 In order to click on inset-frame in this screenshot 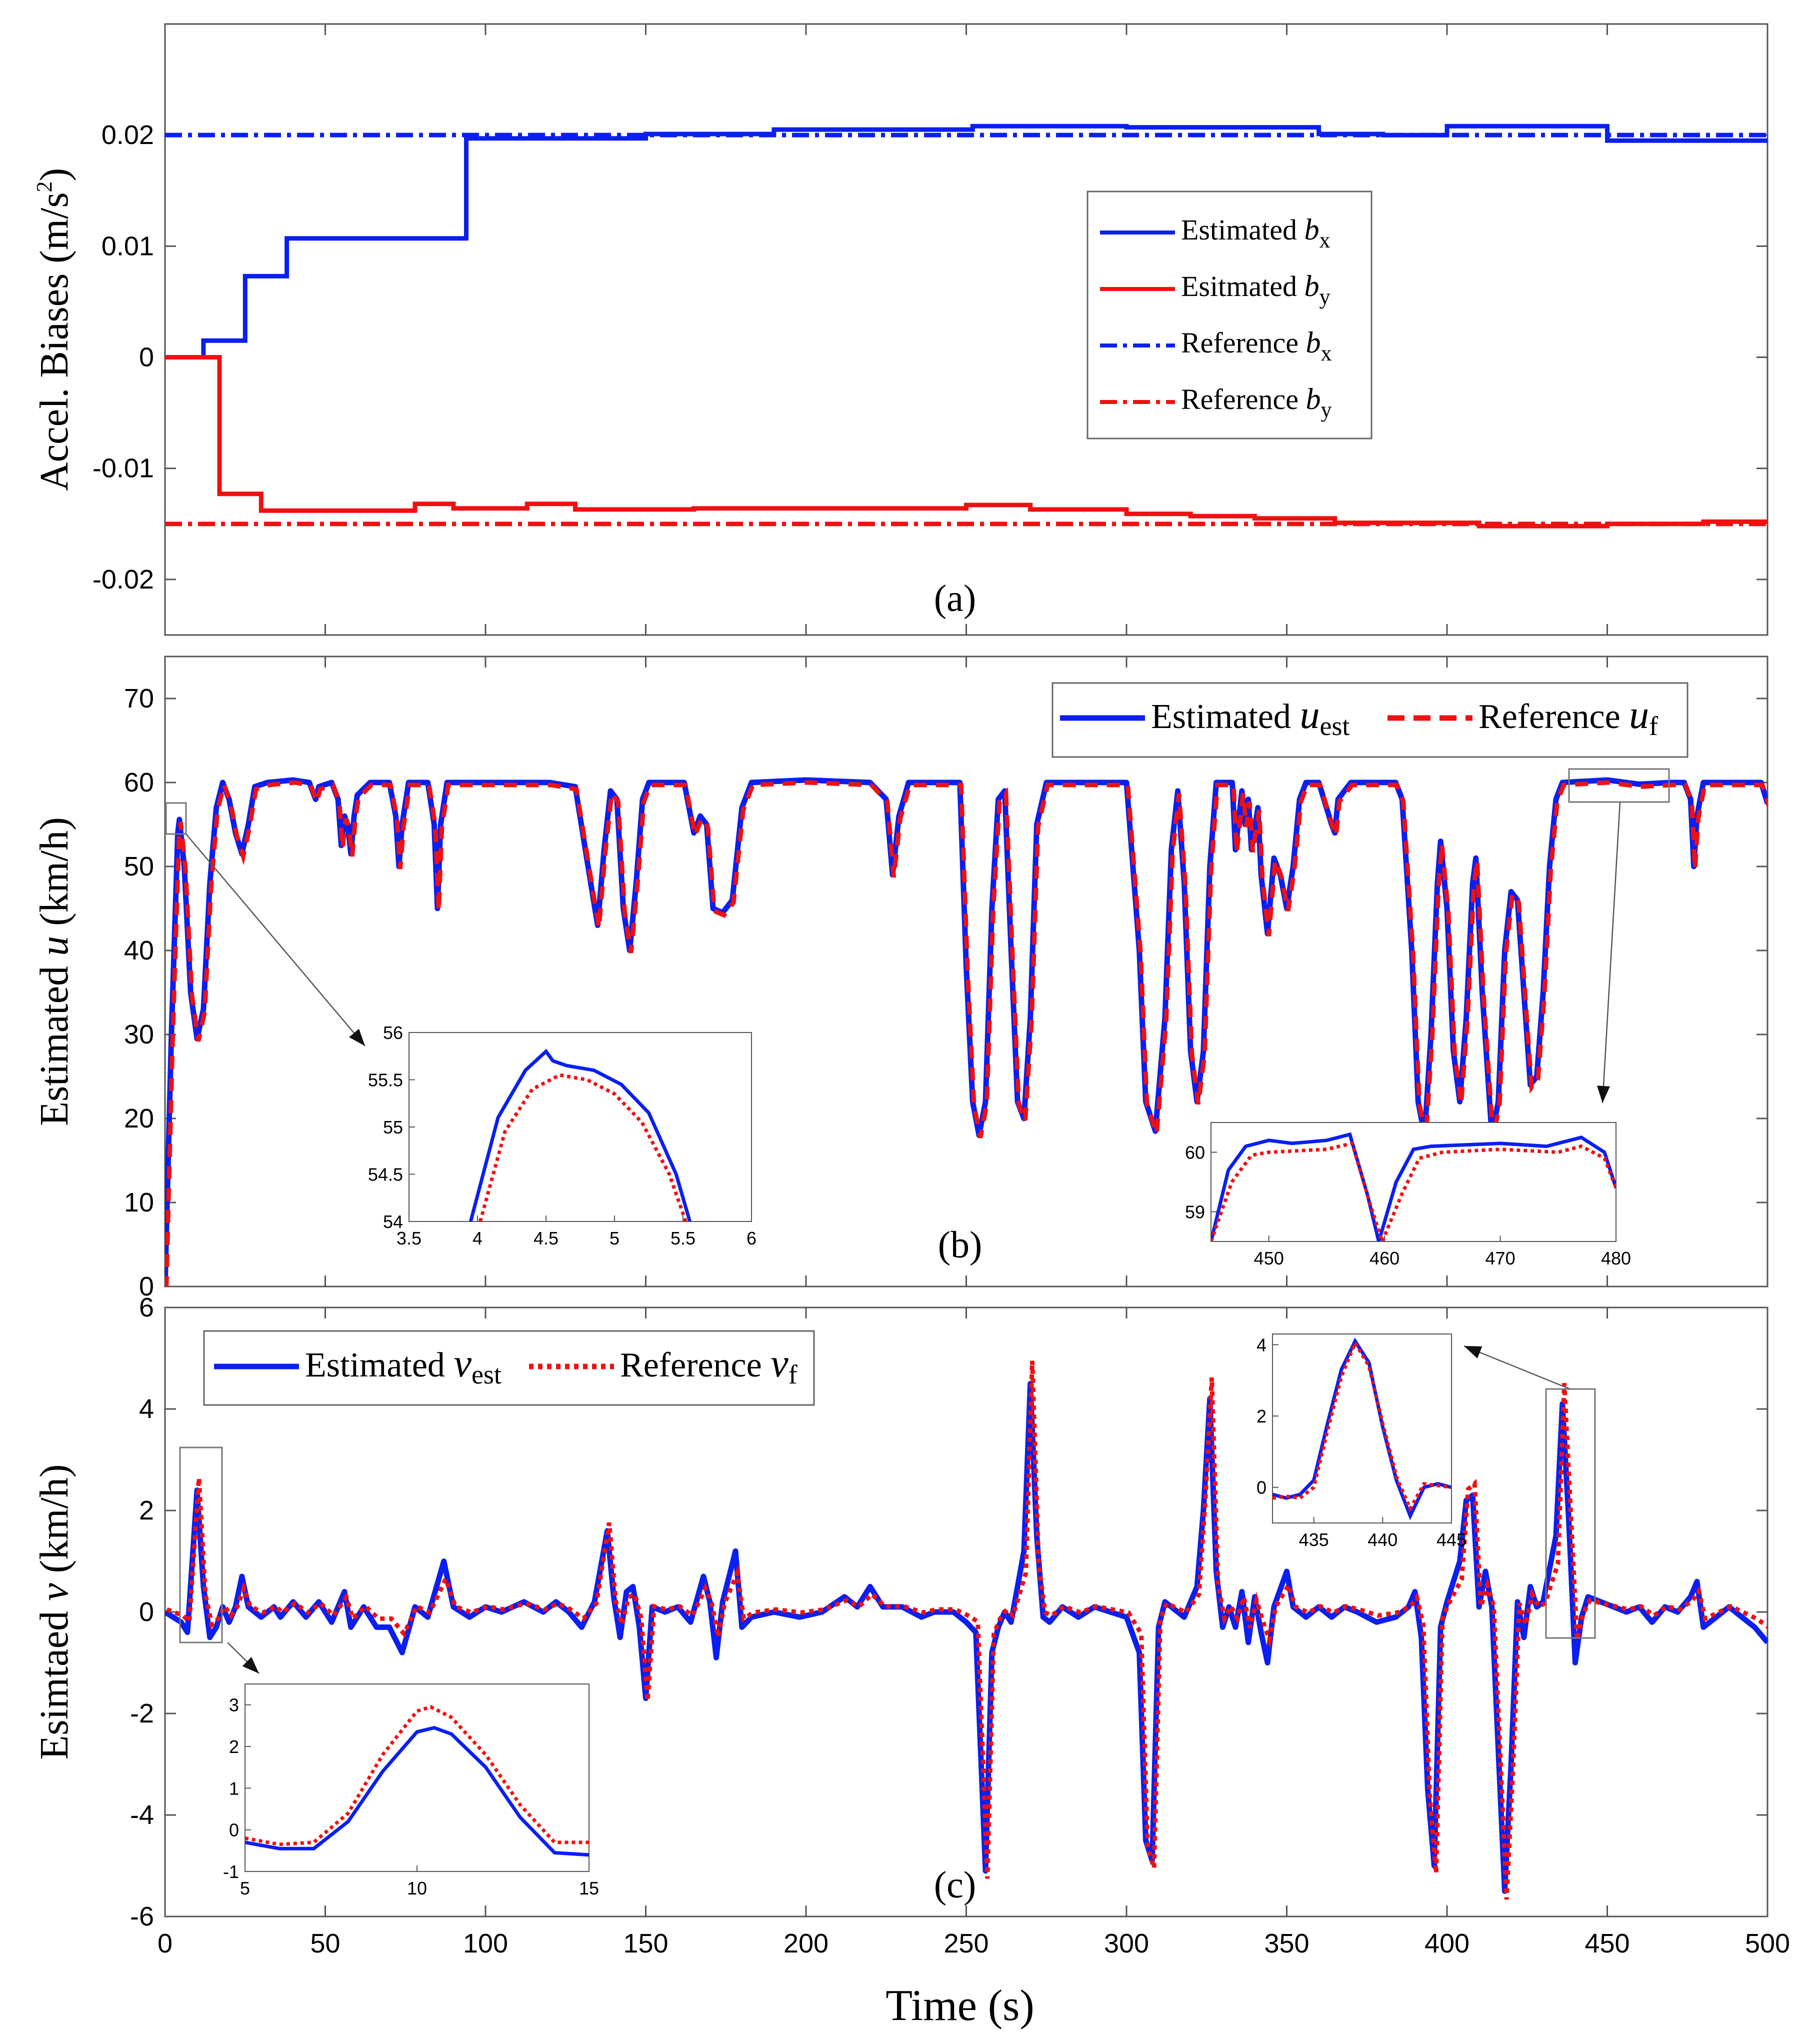, I will do `click(417, 1778)`.